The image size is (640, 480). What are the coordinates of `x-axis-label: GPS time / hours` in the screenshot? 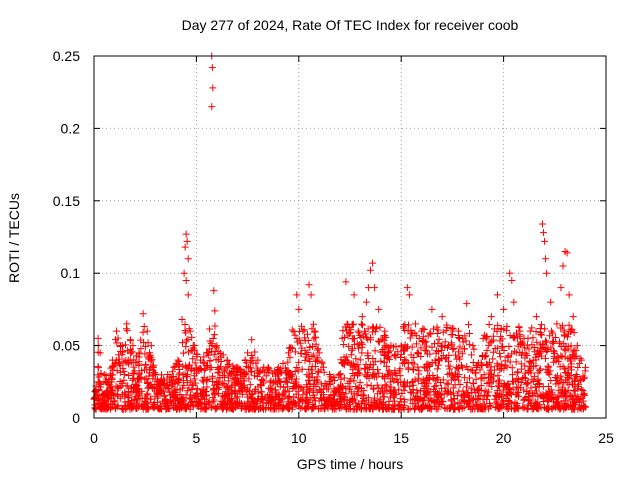 It's located at (350, 464).